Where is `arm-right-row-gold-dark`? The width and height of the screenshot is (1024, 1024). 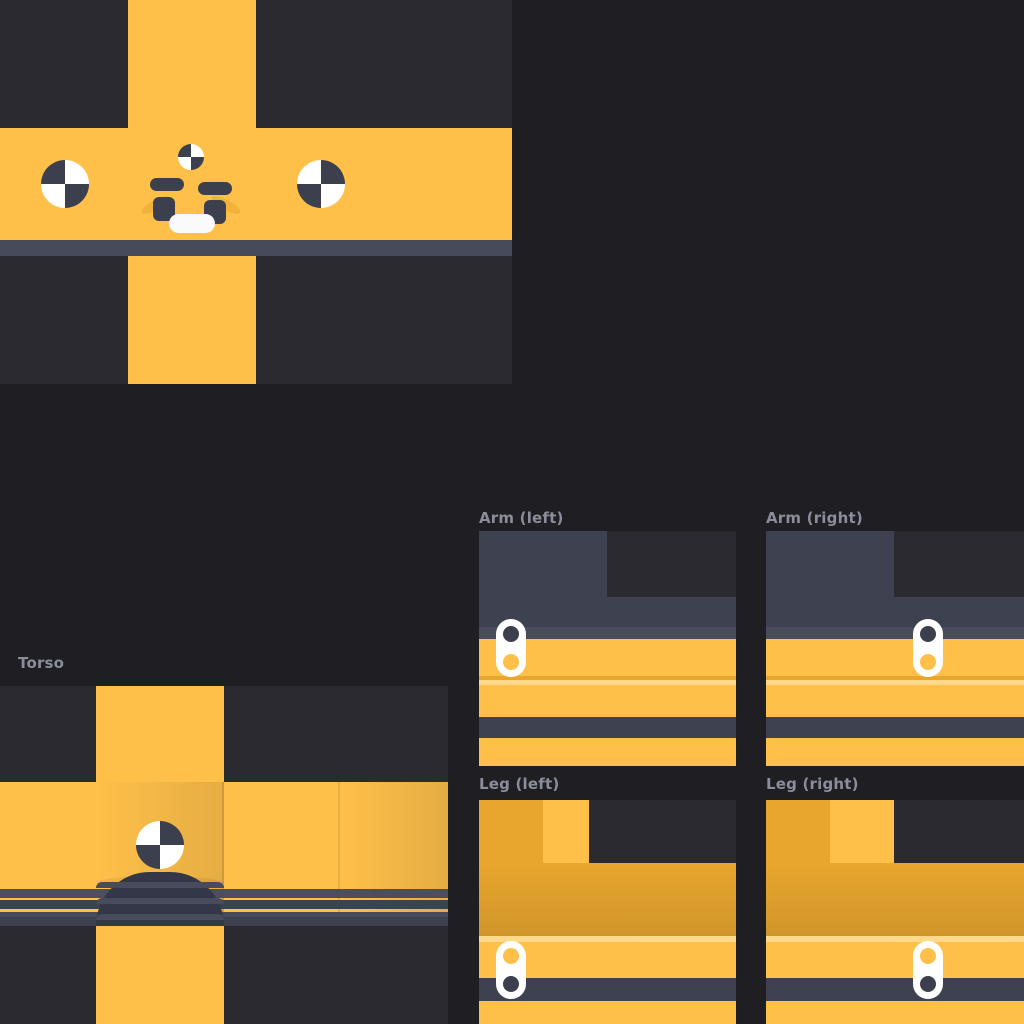 arm-right-row-gold-dark is located at coordinates (895, 678).